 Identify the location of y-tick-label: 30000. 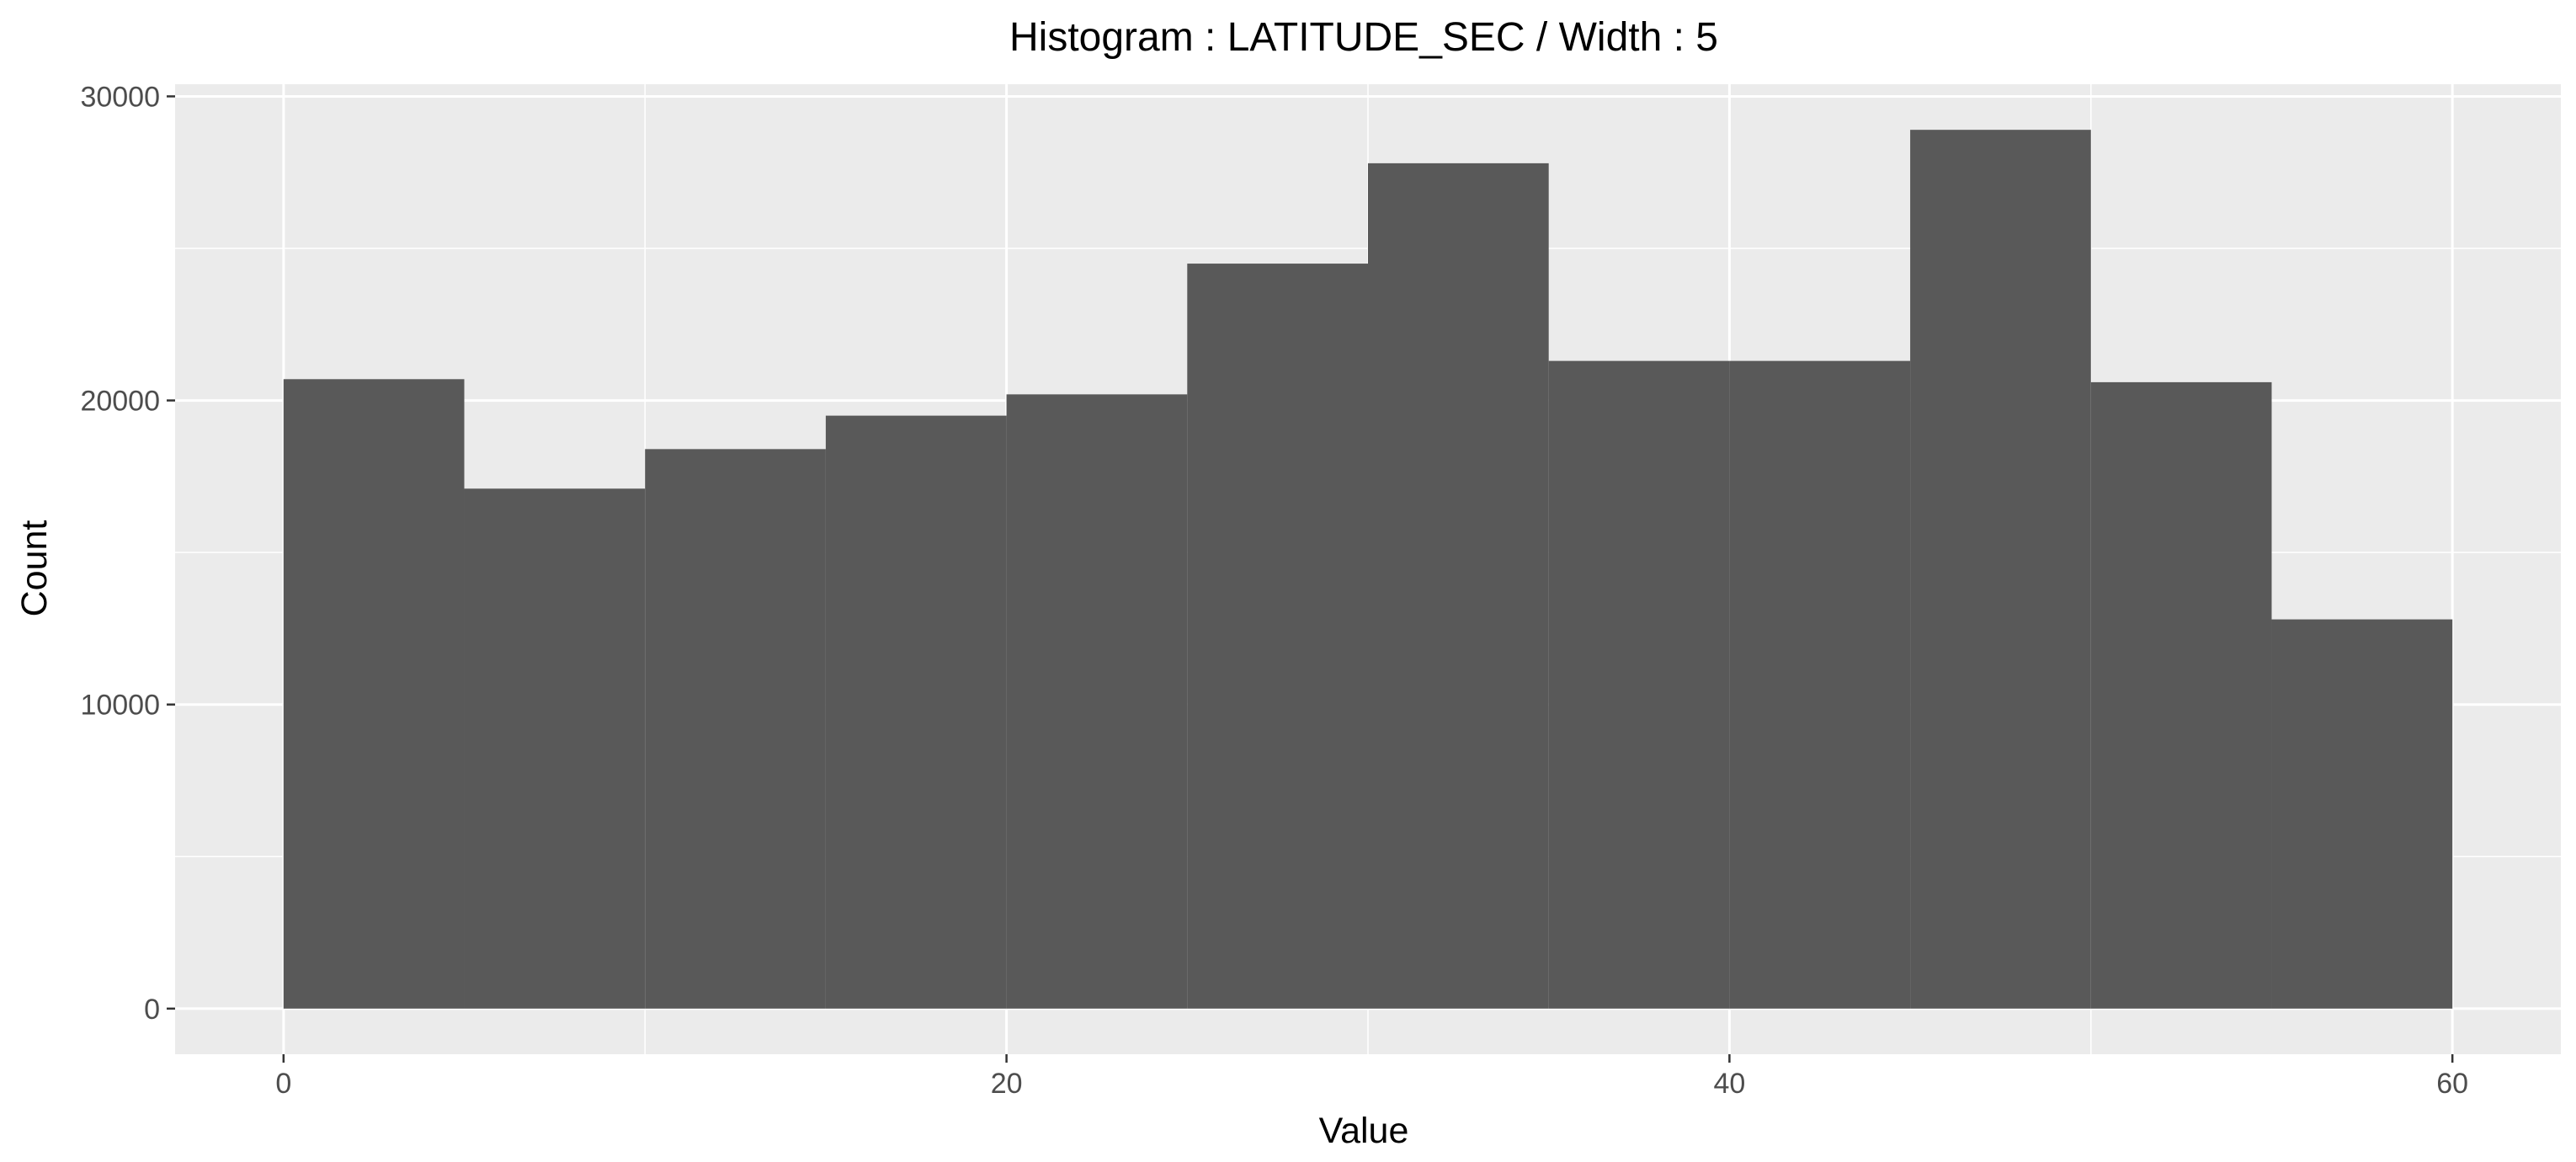
(120, 97).